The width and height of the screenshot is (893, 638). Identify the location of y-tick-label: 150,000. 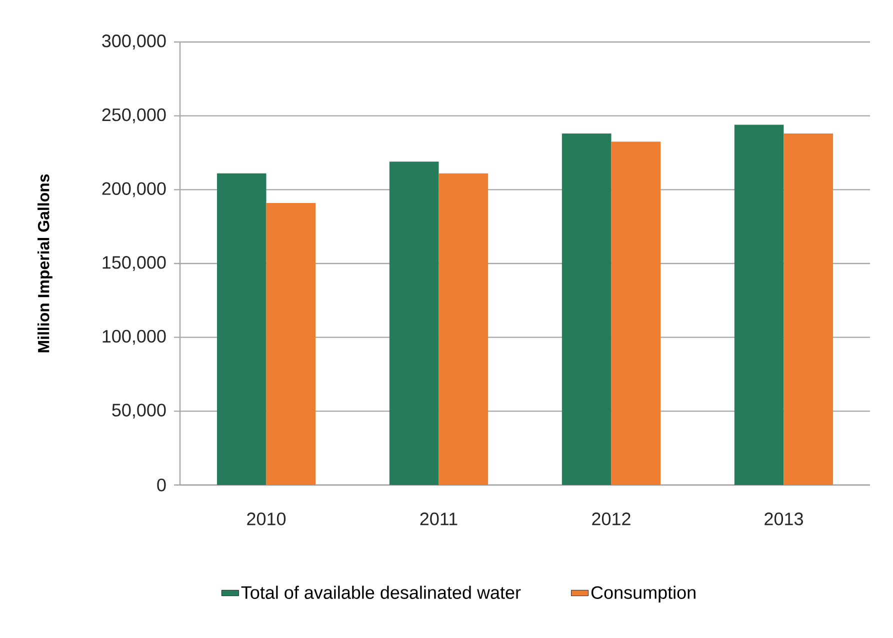
(134, 263).